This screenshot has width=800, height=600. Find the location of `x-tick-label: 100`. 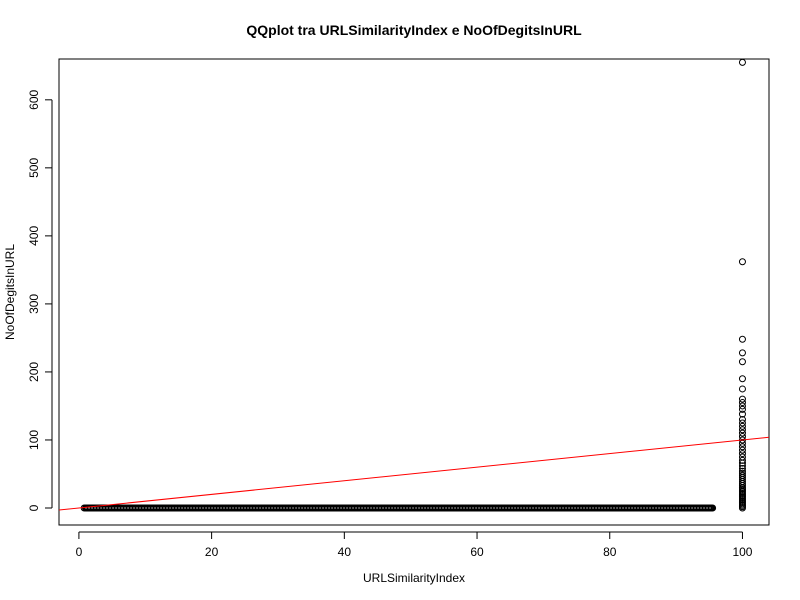

x-tick-label: 100 is located at coordinates (742, 552).